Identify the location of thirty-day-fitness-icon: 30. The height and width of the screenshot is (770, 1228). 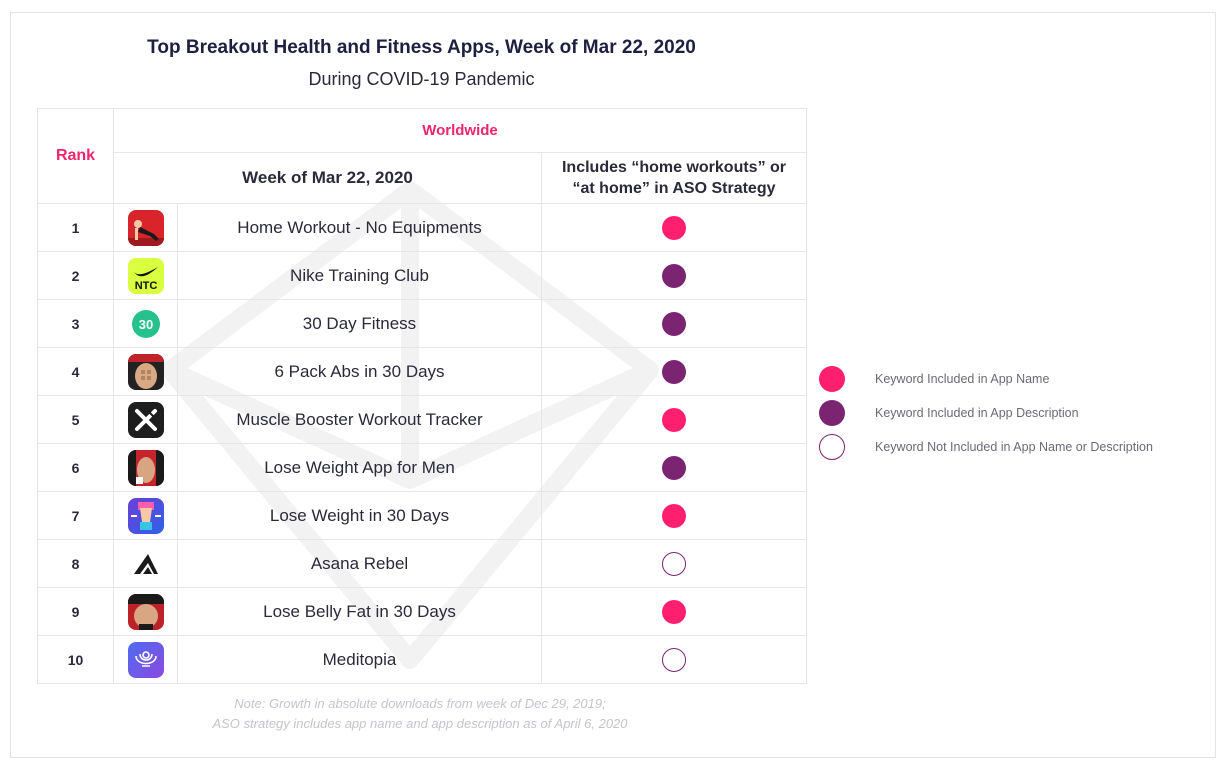
(145, 323).